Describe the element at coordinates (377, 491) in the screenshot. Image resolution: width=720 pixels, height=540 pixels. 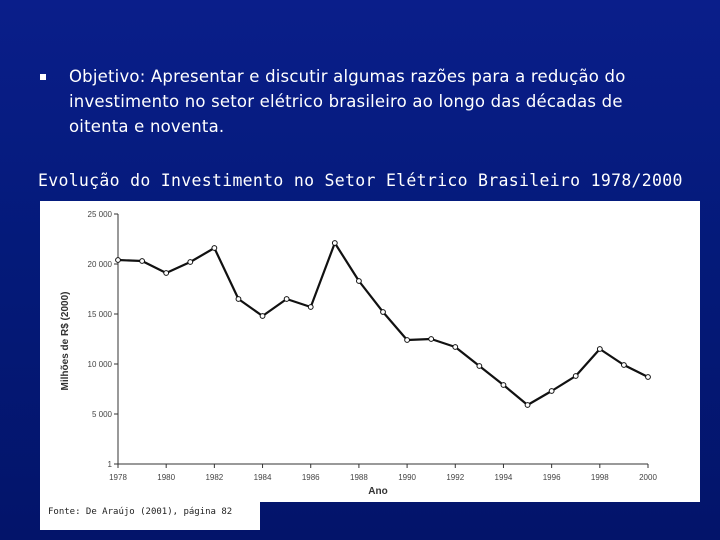
I see `x-axis-label: Ano` at that location.